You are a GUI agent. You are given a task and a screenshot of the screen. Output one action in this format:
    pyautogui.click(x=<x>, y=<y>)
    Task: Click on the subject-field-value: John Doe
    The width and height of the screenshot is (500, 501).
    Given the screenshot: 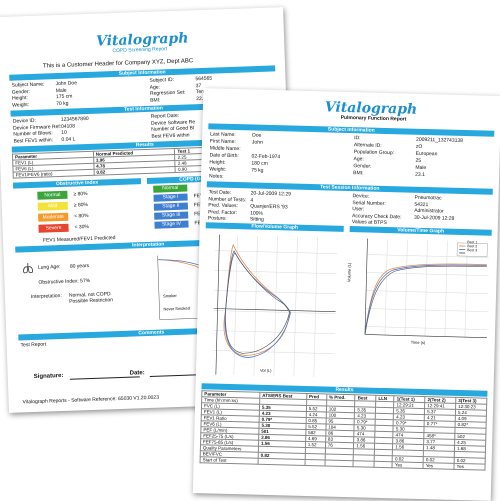 What is the action you would take?
    pyautogui.click(x=66, y=83)
    